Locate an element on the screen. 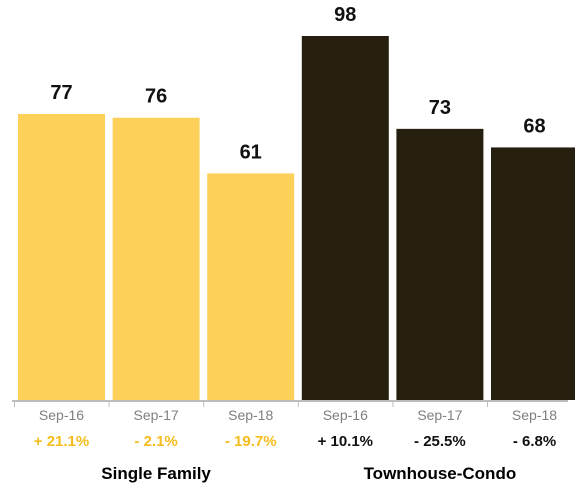  change-label: - 2.1% is located at coordinates (155, 441).